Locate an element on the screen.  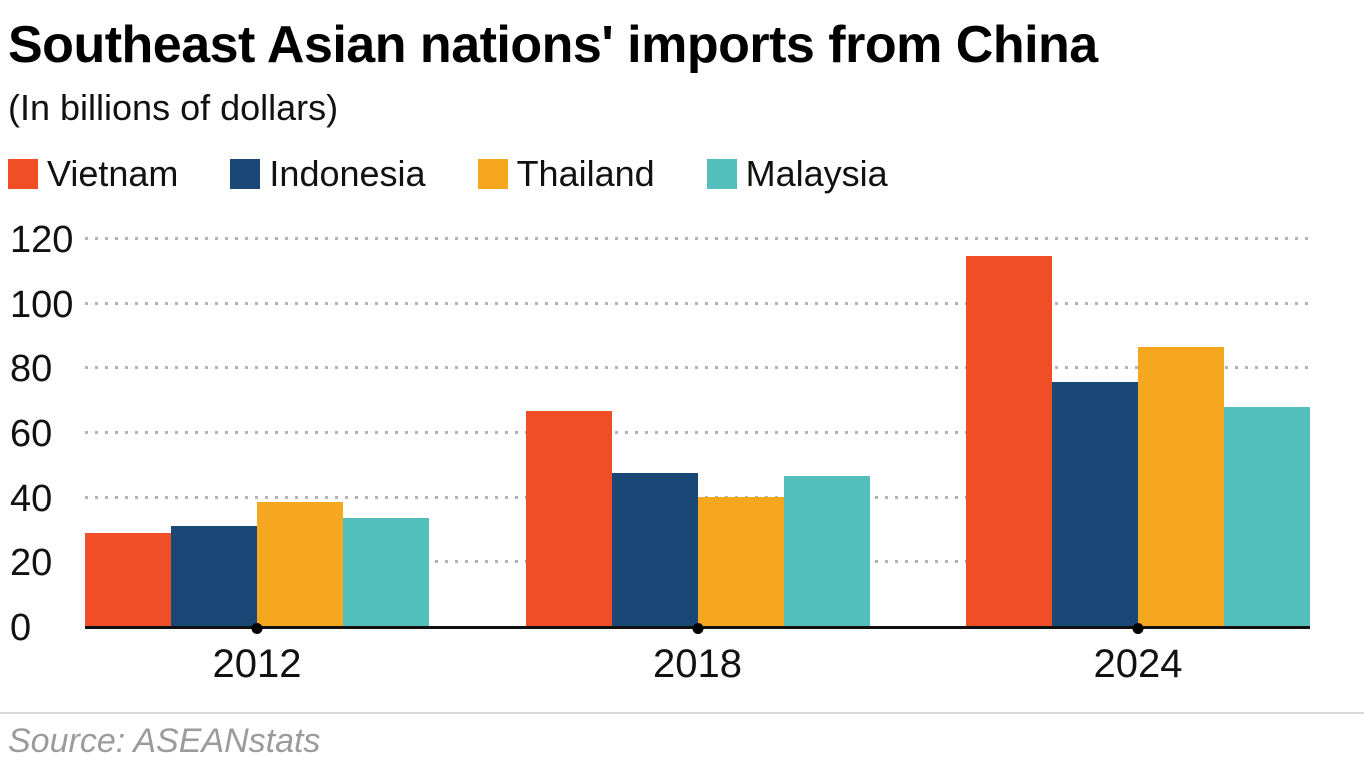
legend-label: Indonesia is located at coordinates (347, 173).